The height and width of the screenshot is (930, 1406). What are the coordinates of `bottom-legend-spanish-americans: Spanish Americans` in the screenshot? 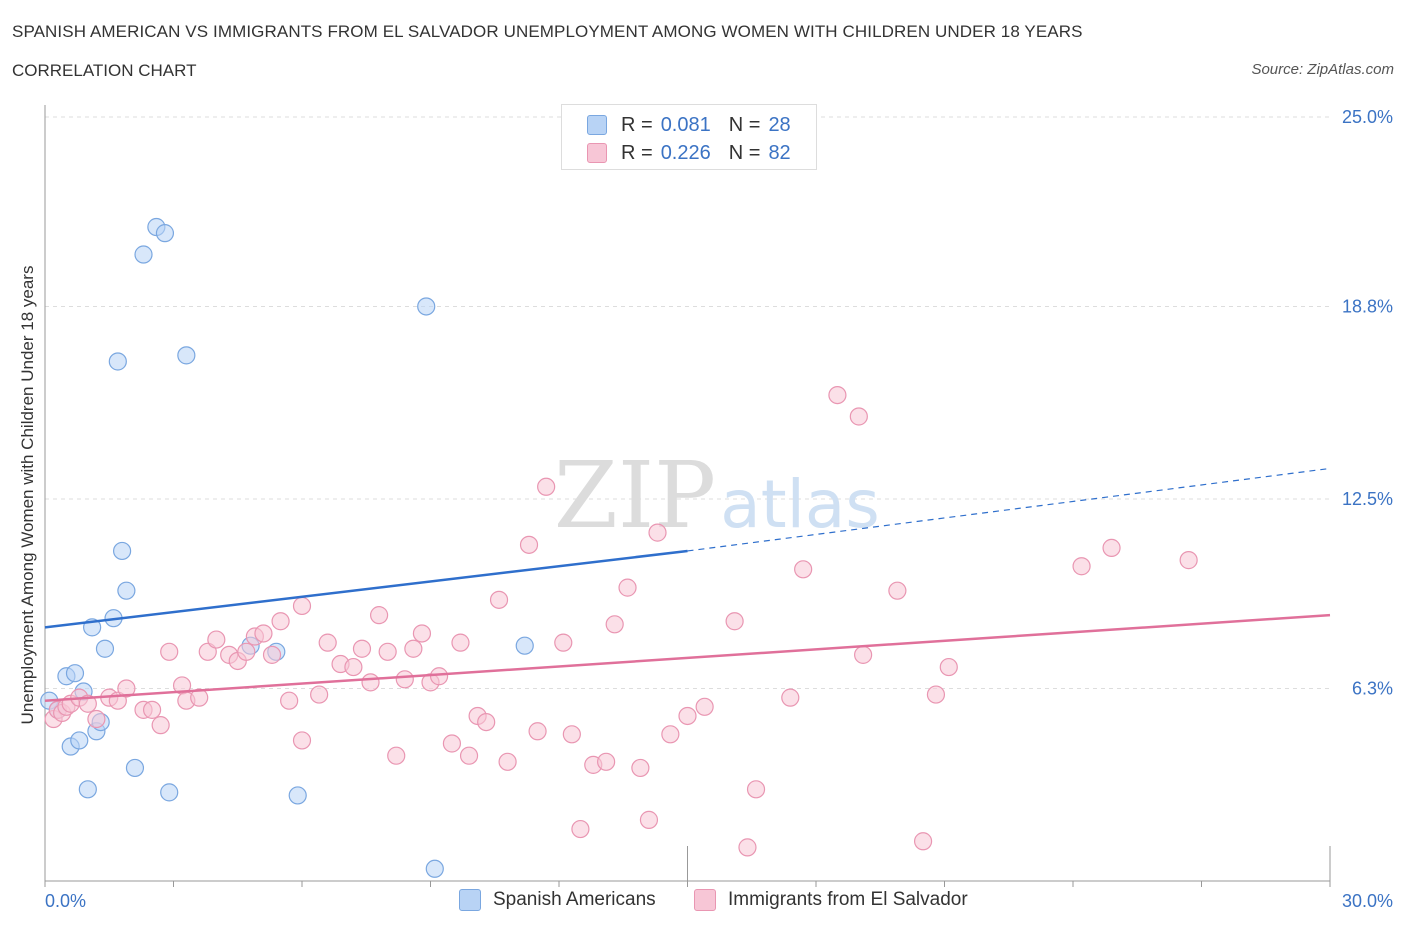 It's located at (557, 900).